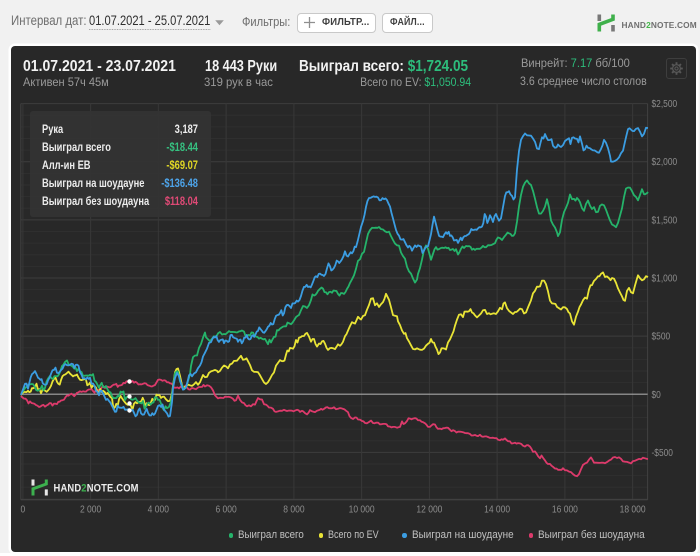 Image resolution: width=700 pixels, height=556 pixels. What do you see at coordinates (662, 453) in the screenshot?
I see `svg-text: -$500` at bounding box center [662, 453].